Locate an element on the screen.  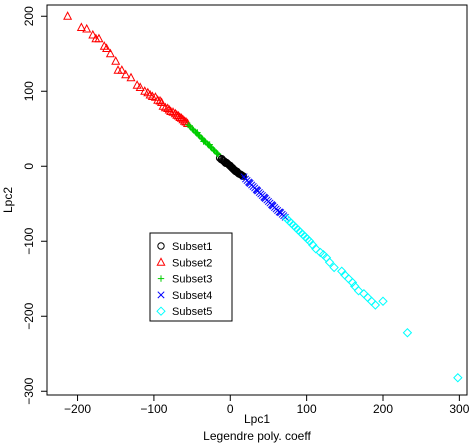
x-tick-label: 200 is located at coordinates (383, 409).